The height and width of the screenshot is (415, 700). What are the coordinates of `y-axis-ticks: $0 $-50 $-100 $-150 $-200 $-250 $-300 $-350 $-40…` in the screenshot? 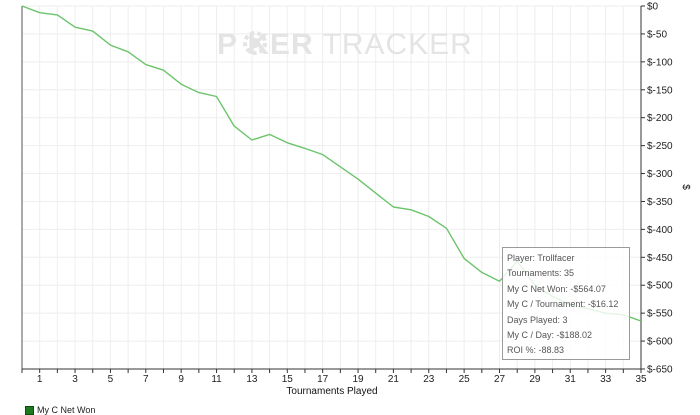 It's located at (657, 189).